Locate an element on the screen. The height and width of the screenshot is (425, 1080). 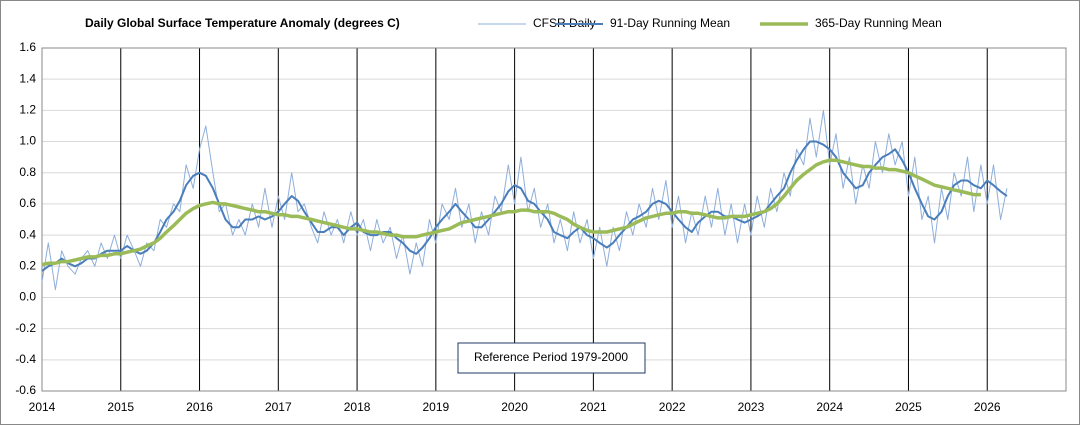
annotation: Reference Period 1979-2000 is located at coordinates (551, 357).